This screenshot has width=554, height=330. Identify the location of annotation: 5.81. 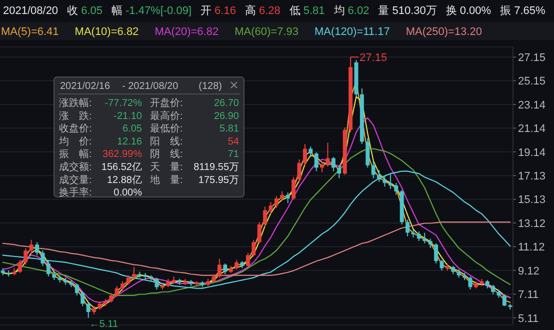
(230, 129).